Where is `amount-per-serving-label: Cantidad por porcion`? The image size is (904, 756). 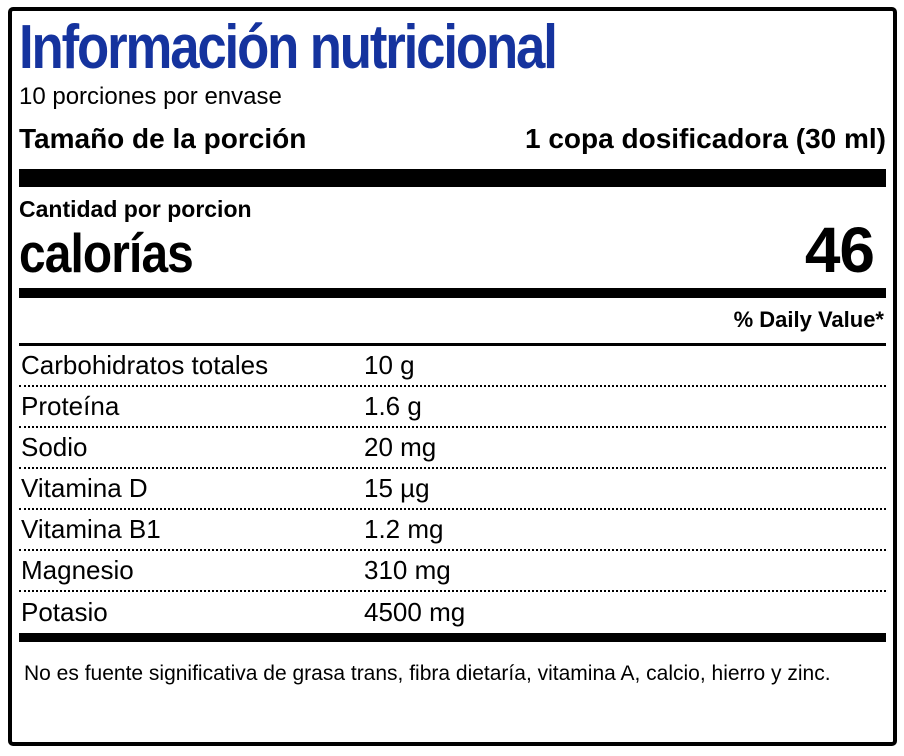
amount-per-serving-label: Cantidad por porcion is located at coordinates (135, 208).